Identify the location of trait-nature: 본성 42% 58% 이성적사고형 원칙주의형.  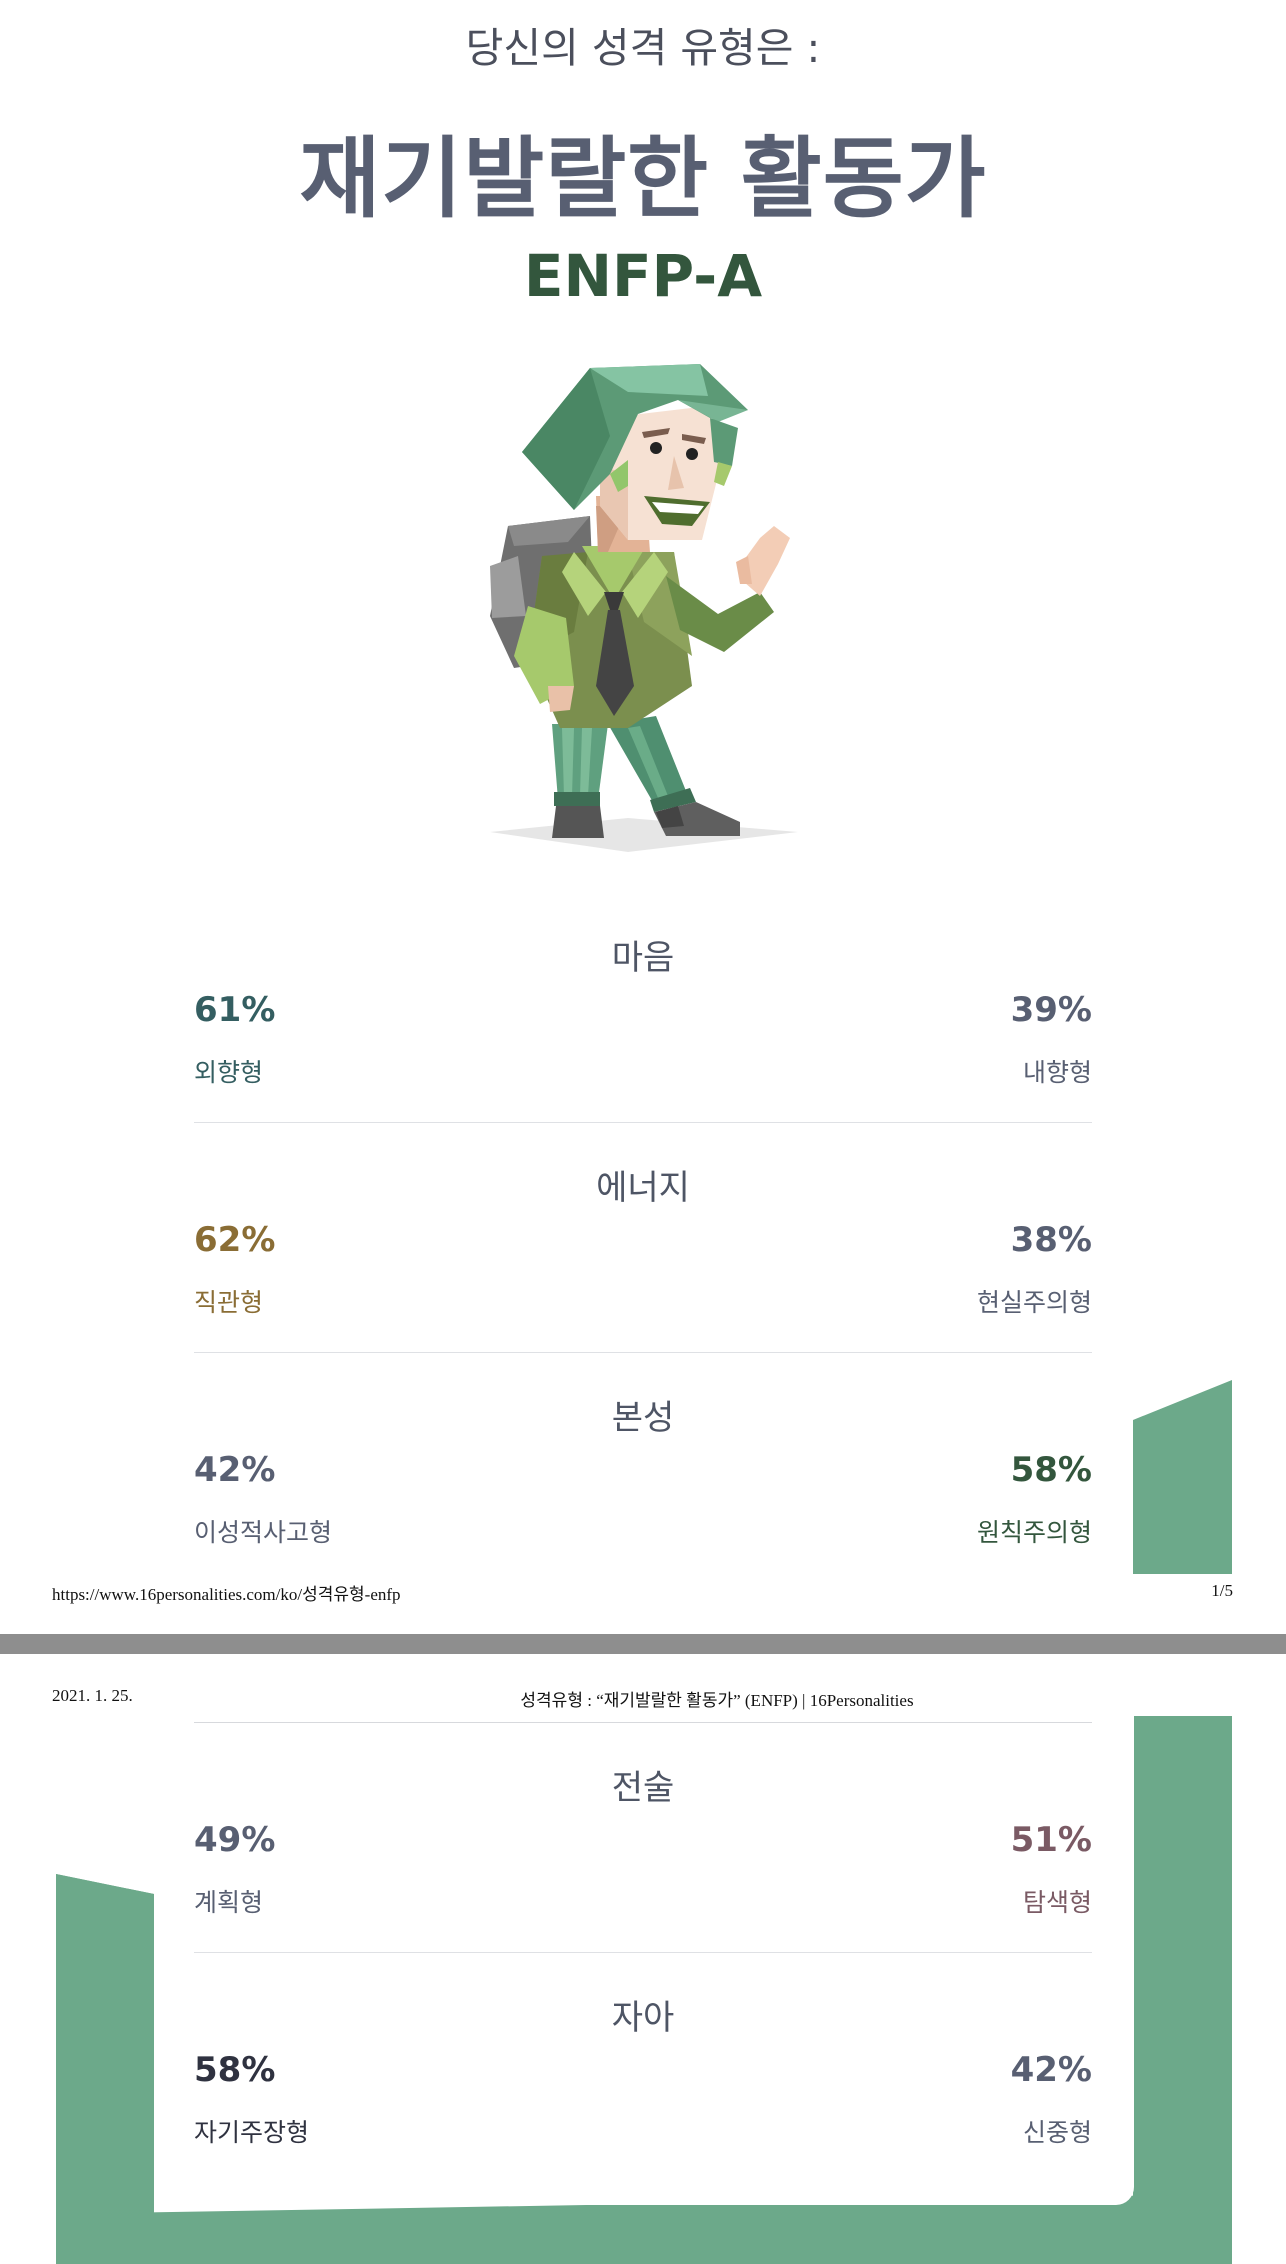
(643, 1505).